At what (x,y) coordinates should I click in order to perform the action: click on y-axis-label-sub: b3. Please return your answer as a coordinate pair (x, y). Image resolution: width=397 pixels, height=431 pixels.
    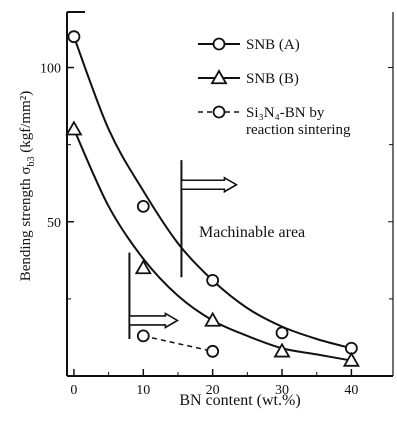
    Looking at the image, I should click on (31, 162).